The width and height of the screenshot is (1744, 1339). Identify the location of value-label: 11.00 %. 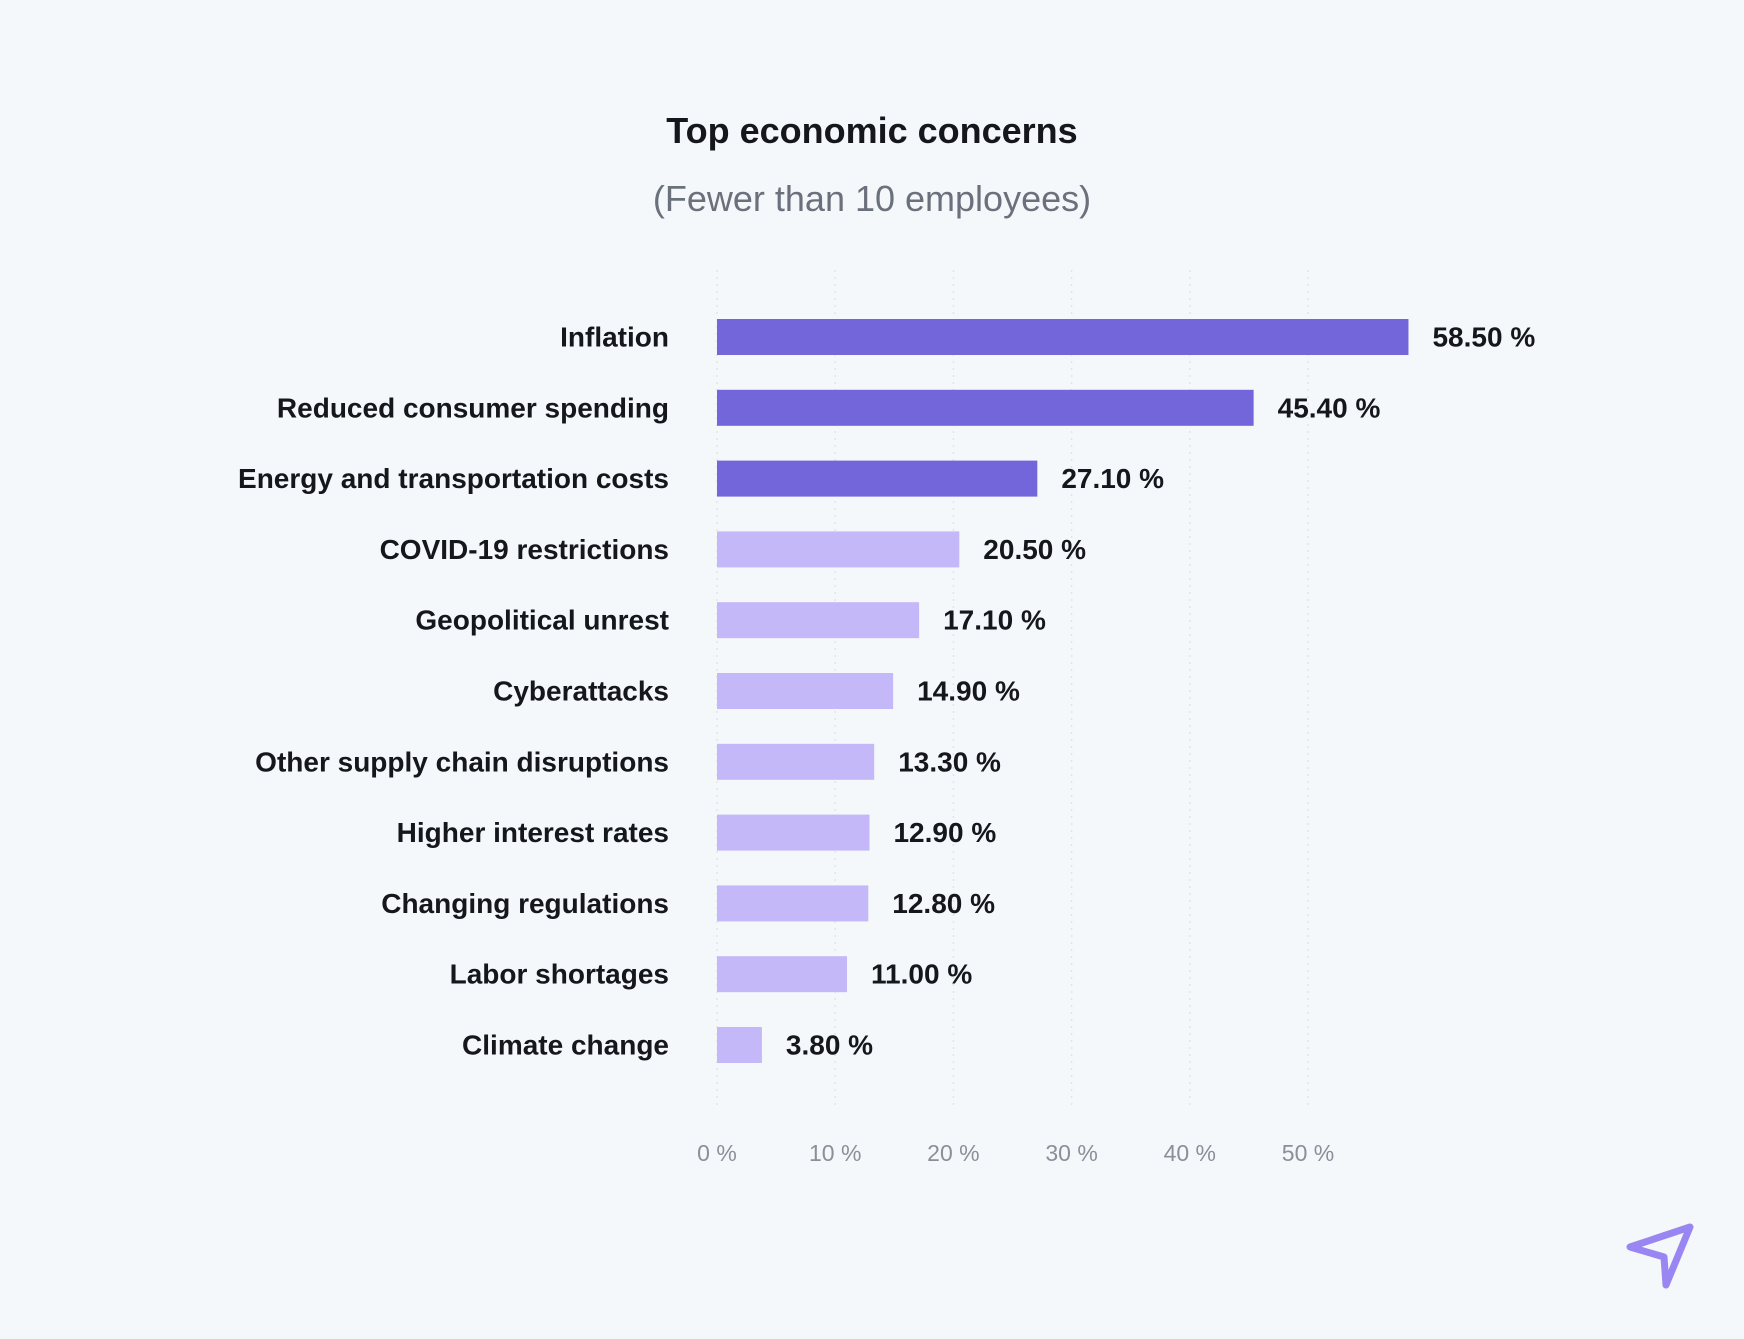
(921, 974).